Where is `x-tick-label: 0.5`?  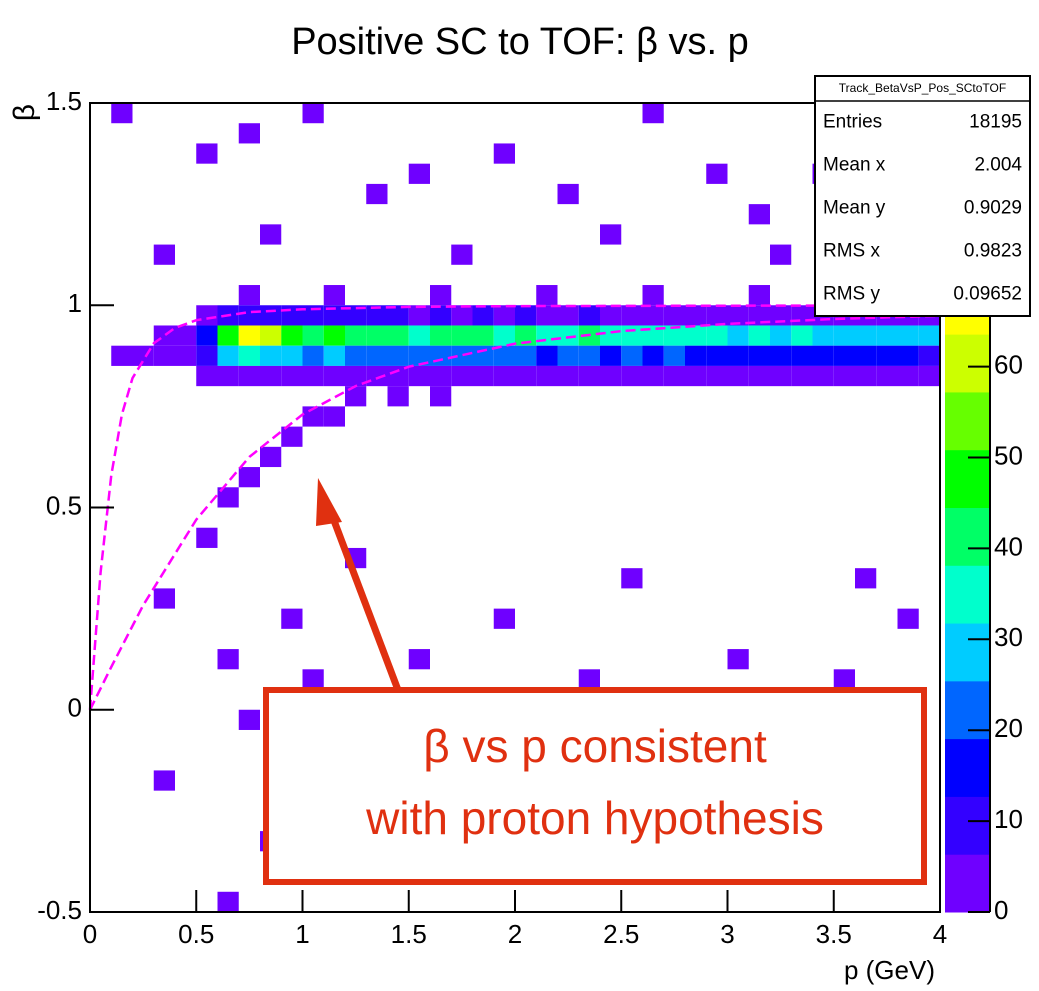
x-tick-label: 0.5 is located at coordinates (196, 934).